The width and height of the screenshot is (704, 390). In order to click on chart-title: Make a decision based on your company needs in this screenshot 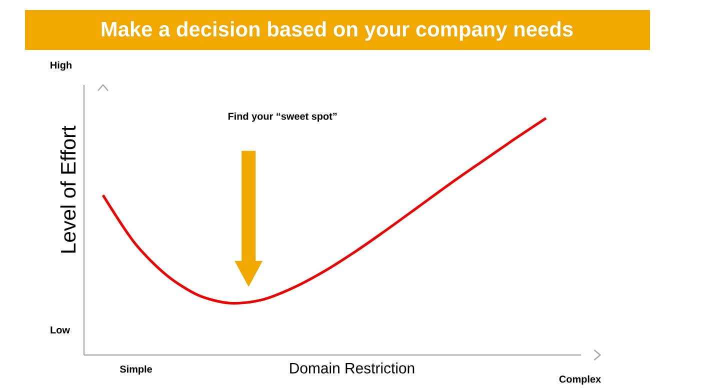, I will do `click(337, 31)`.